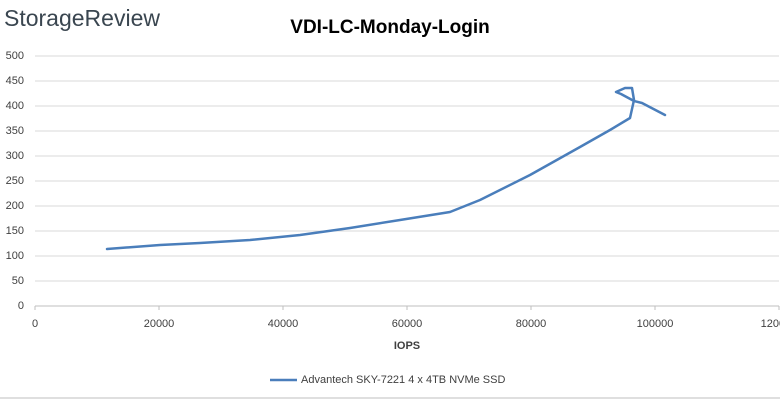 The image size is (780, 401). Describe the element at coordinates (15, 131) in the screenshot. I see `y-tick-label: 350` at that location.